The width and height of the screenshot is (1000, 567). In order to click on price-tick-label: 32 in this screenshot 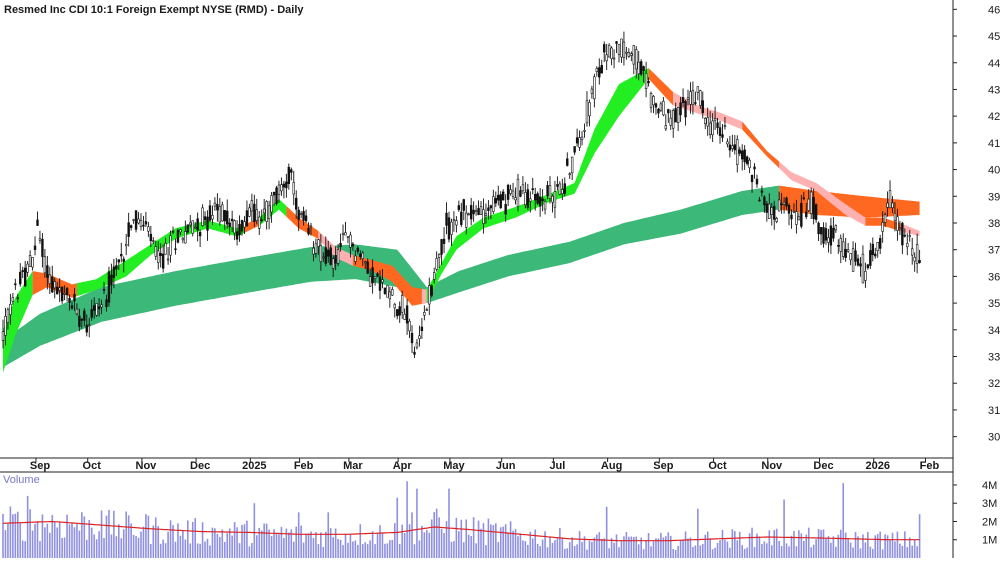, I will do `click(994, 384)`.